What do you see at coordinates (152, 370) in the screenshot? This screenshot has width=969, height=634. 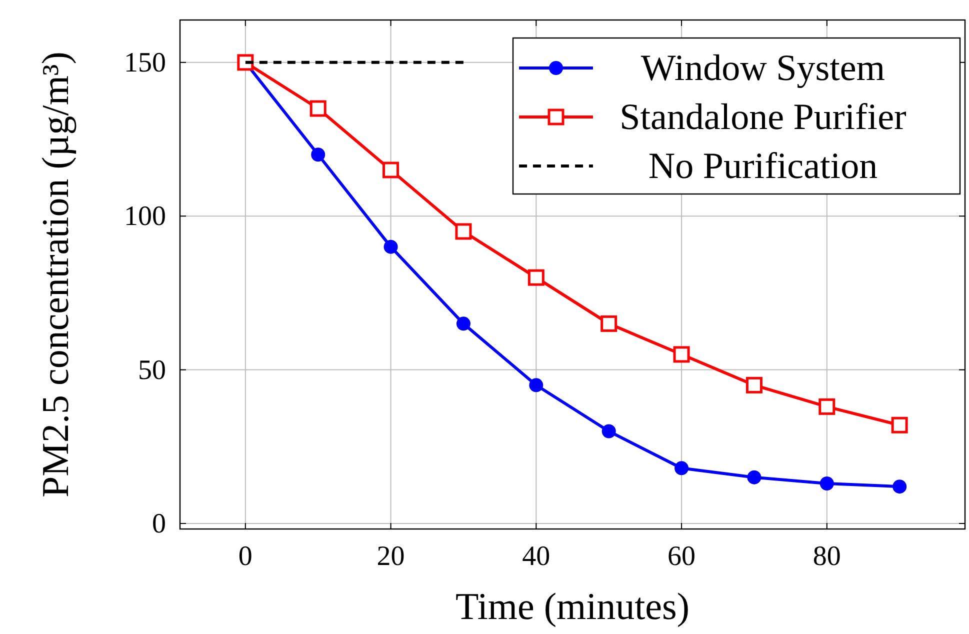 I see `y-tick-label: 50` at bounding box center [152, 370].